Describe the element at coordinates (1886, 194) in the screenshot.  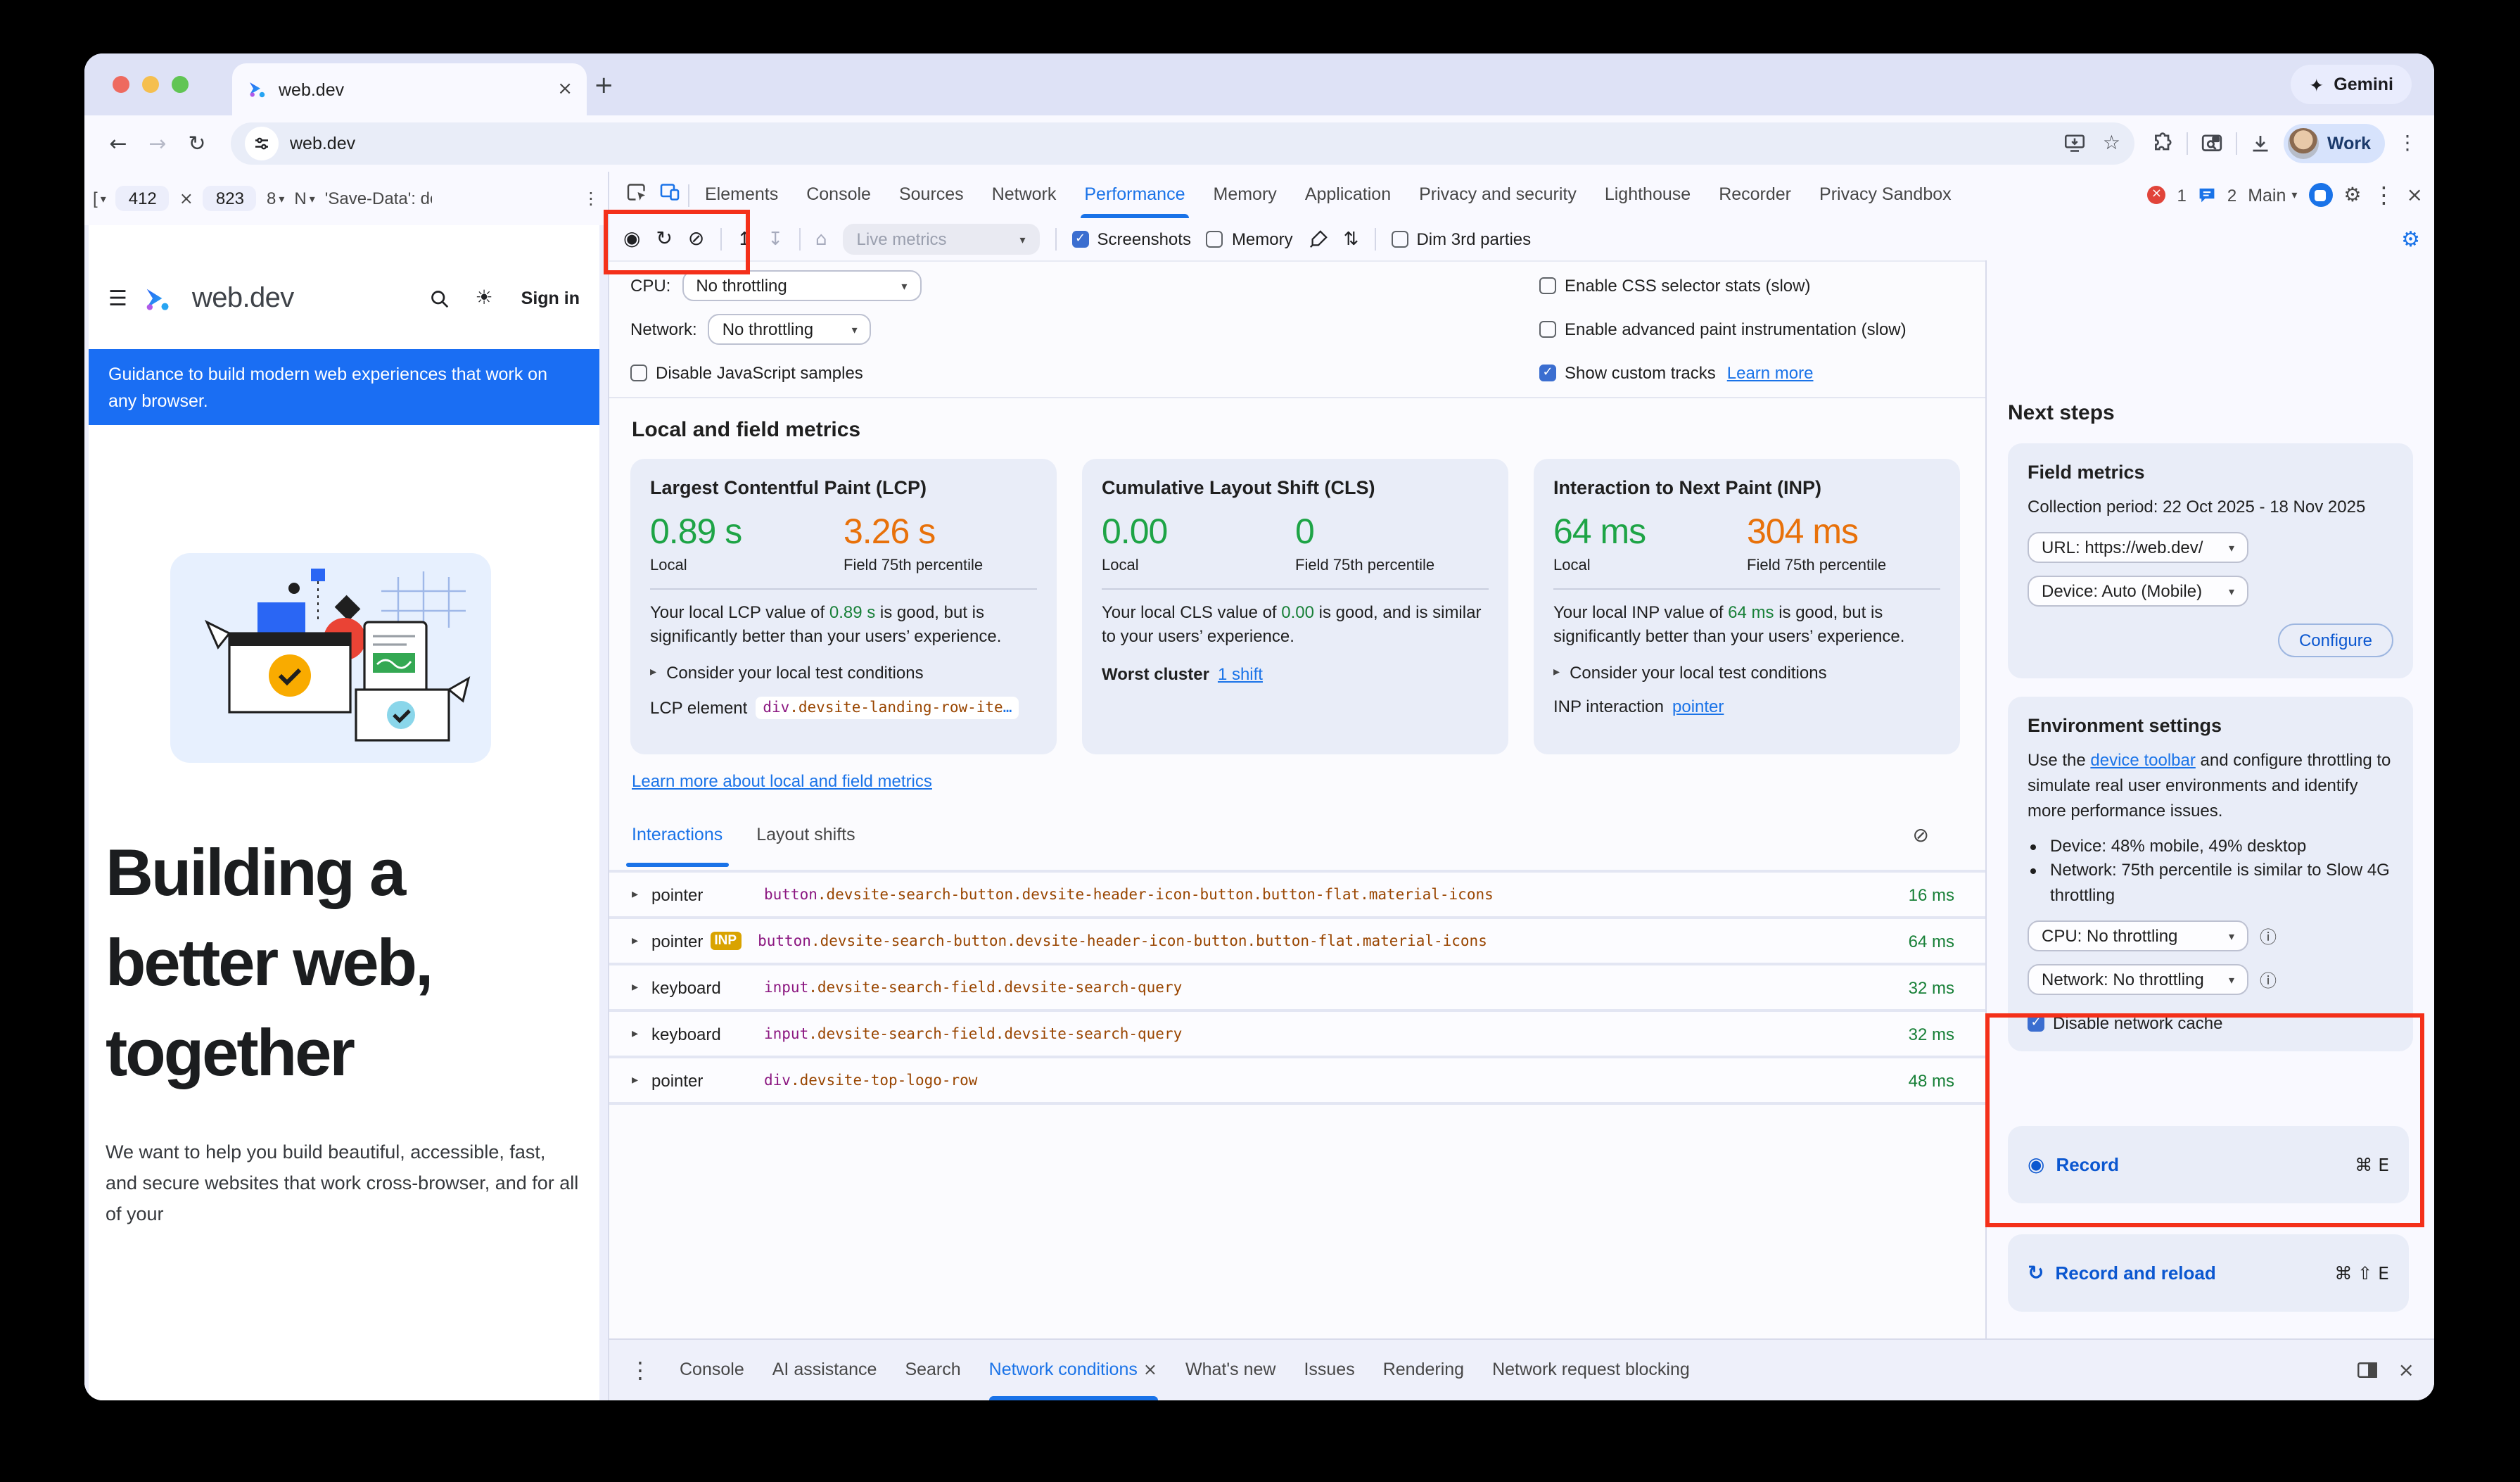
I see `tab-privacy-sandbox: Privacy Sandbox` at that location.